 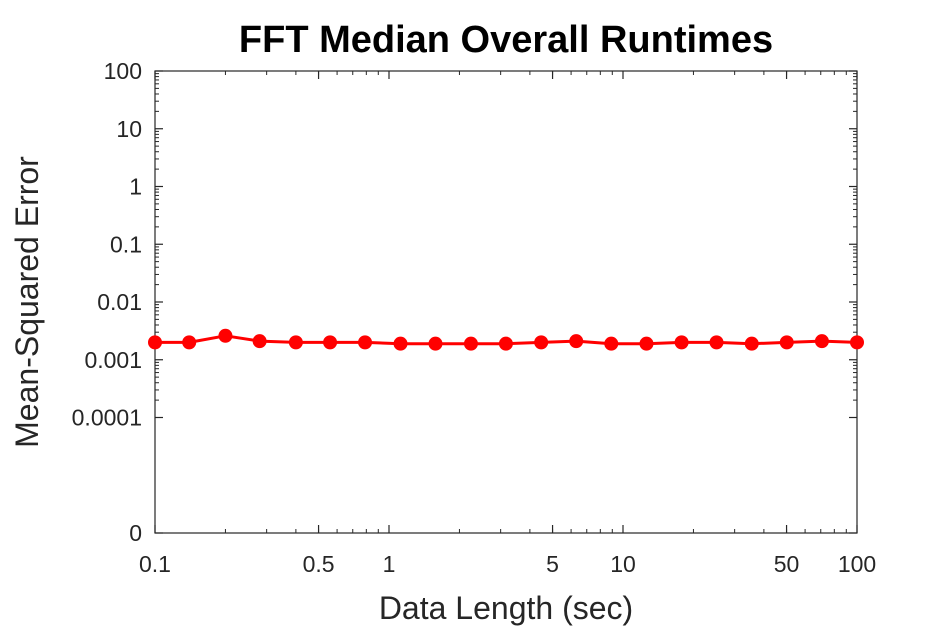 I want to click on x-axis-label: Data Length (sec), so click(x=506, y=608).